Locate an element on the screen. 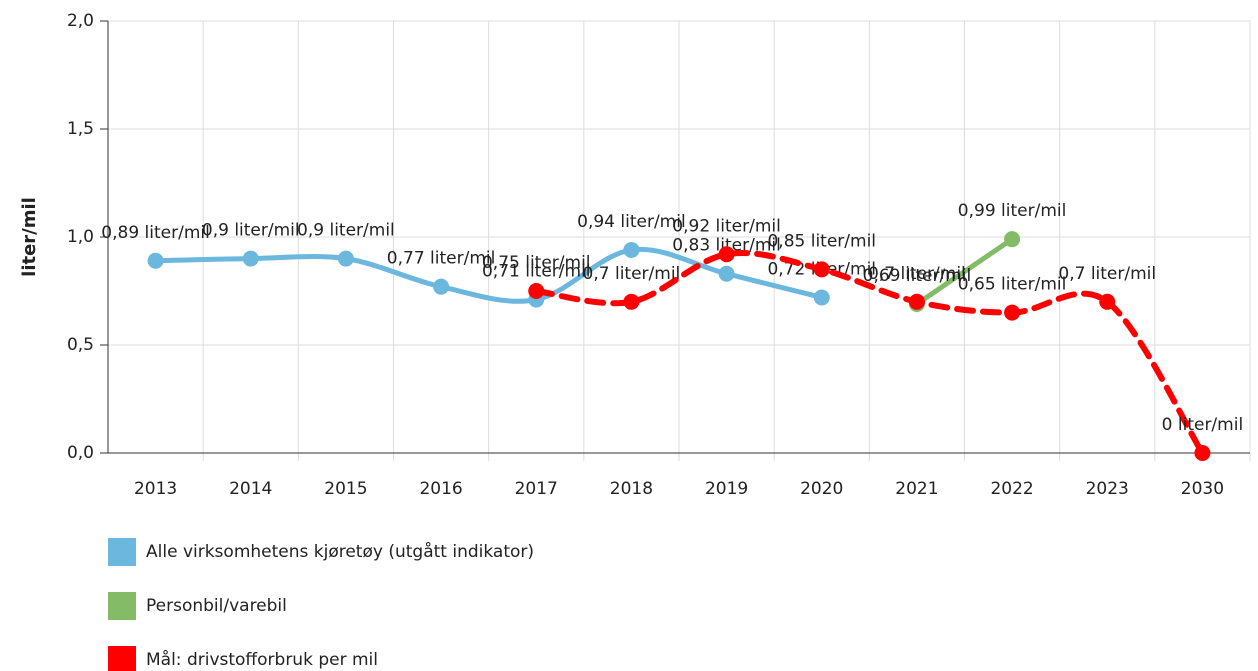 This screenshot has width=1258, height=671. legend-label: Personbil/varebil is located at coordinates (216, 606).